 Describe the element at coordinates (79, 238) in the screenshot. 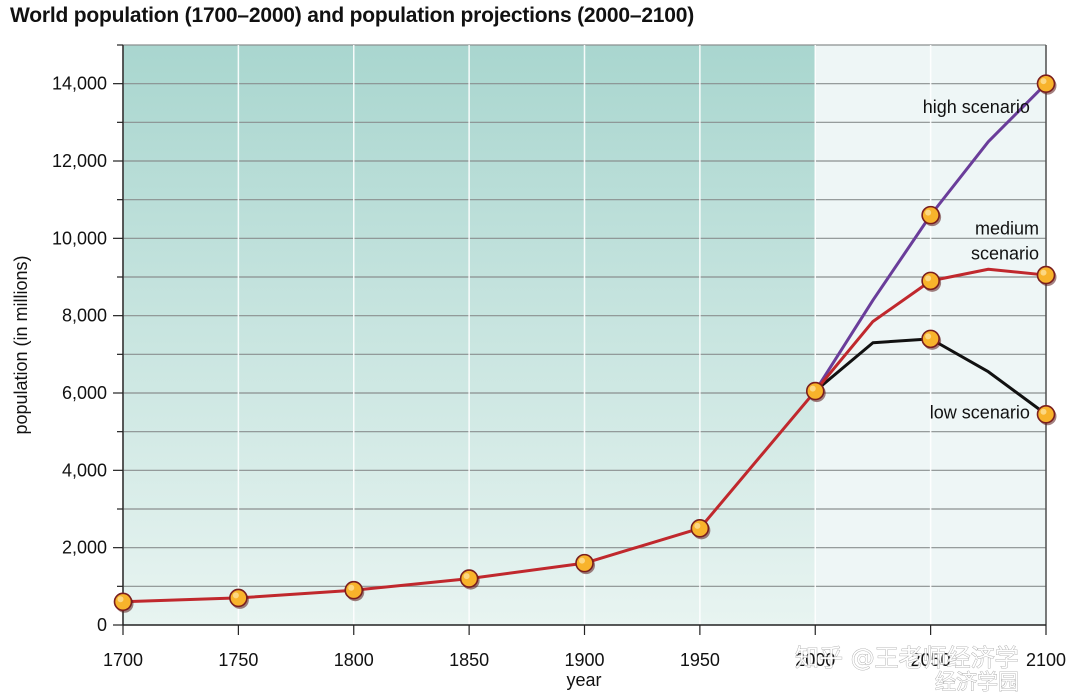

I see `y-tick-label: 10,000` at that location.